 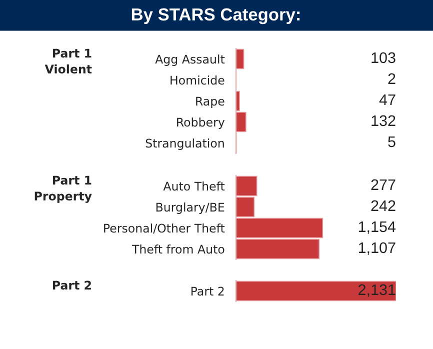 I want to click on data-label: 2, so click(x=392, y=78).